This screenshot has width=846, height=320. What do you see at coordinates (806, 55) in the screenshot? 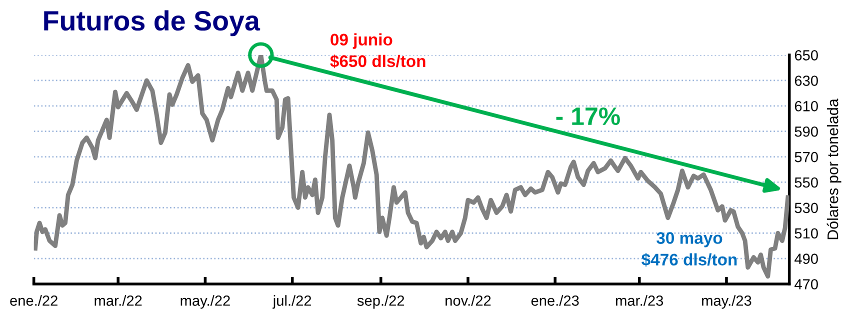
I see `y-tick-label: 650` at bounding box center [806, 55].